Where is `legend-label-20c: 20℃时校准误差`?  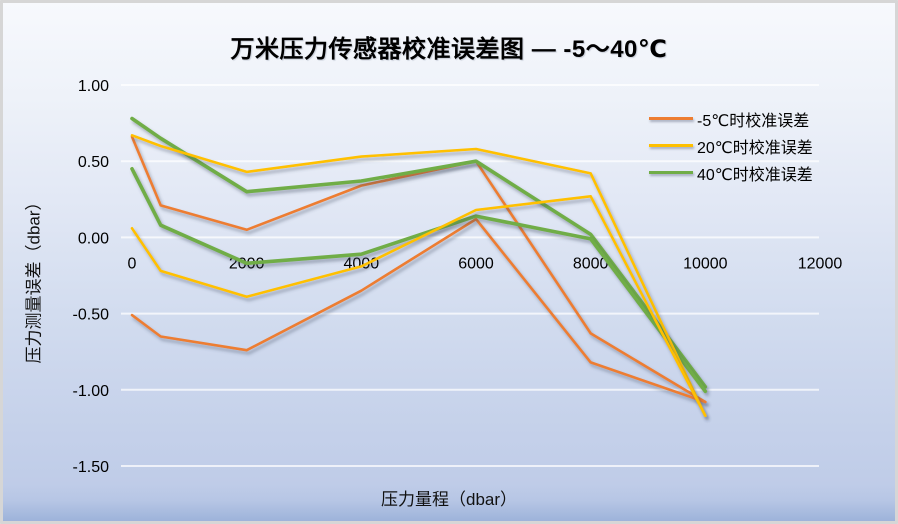
legend-label-20c: 20℃时校准误差 is located at coordinates (755, 148).